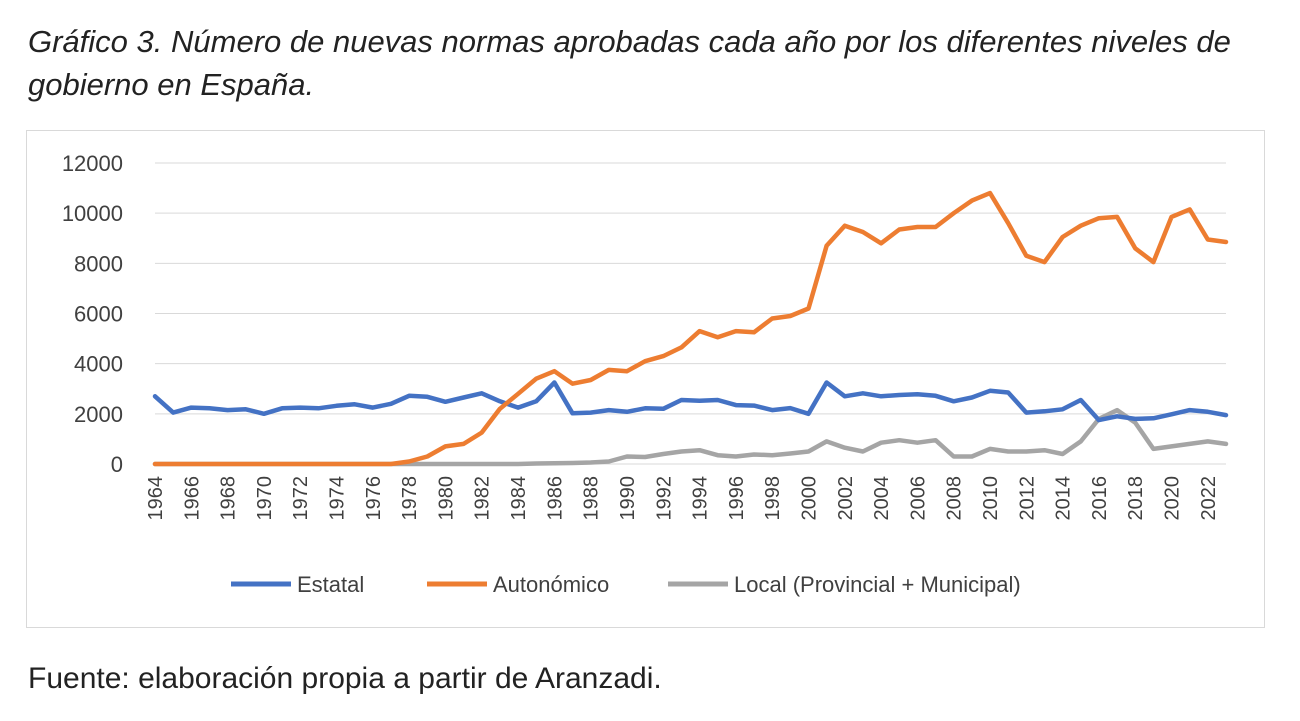 This screenshot has height=721, width=1300. What do you see at coordinates (98, 263) in the screenshot?
I see `y-tick-label: 8000` at bounding box center [98, 263].